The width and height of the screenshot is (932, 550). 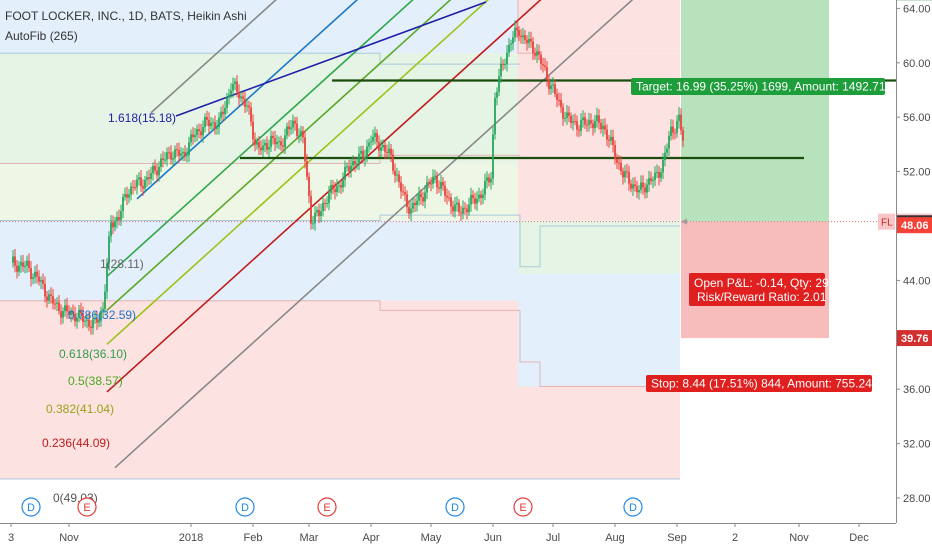 I want to click on price-tick-label: 28.00, so click(x=917, y=499).